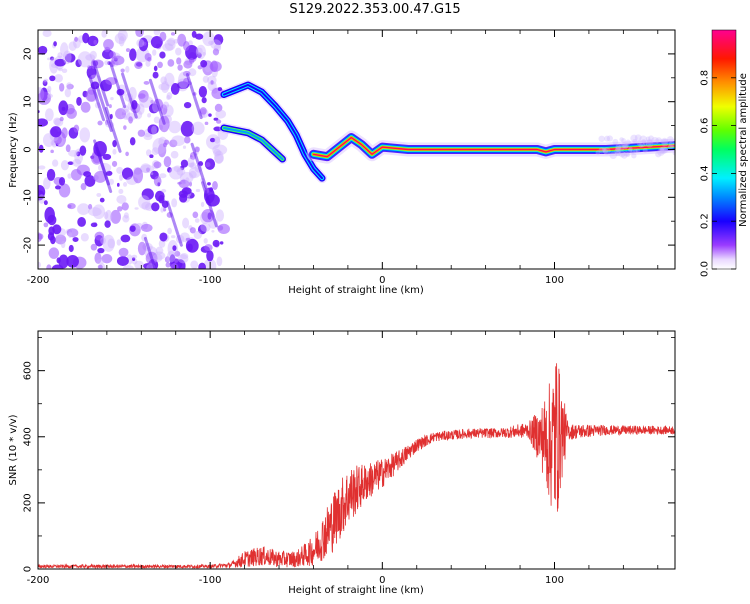 The image size is (750, 604). What do you see at coordinates (382, 580) in the screenshot?
I see `x-tick-label: 0` at bounding box center [382, 580].